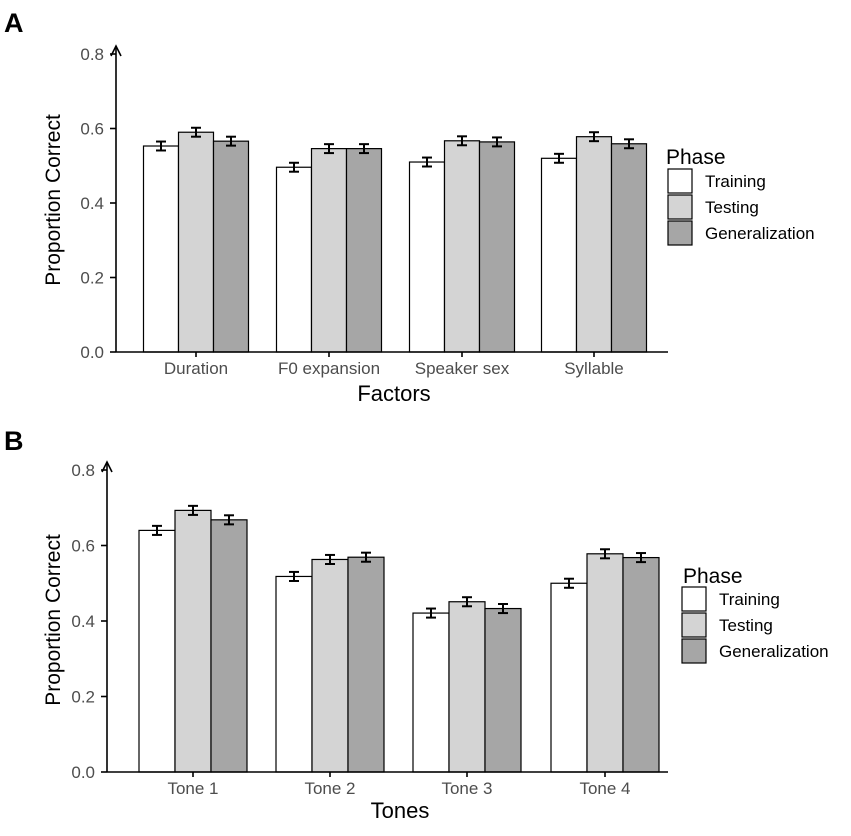 The image size is (851, 836). What do you see at coordinates (107, 466) in the screenshot?
I see `y-axis-arrow-b` at bounding box center [107, 466].